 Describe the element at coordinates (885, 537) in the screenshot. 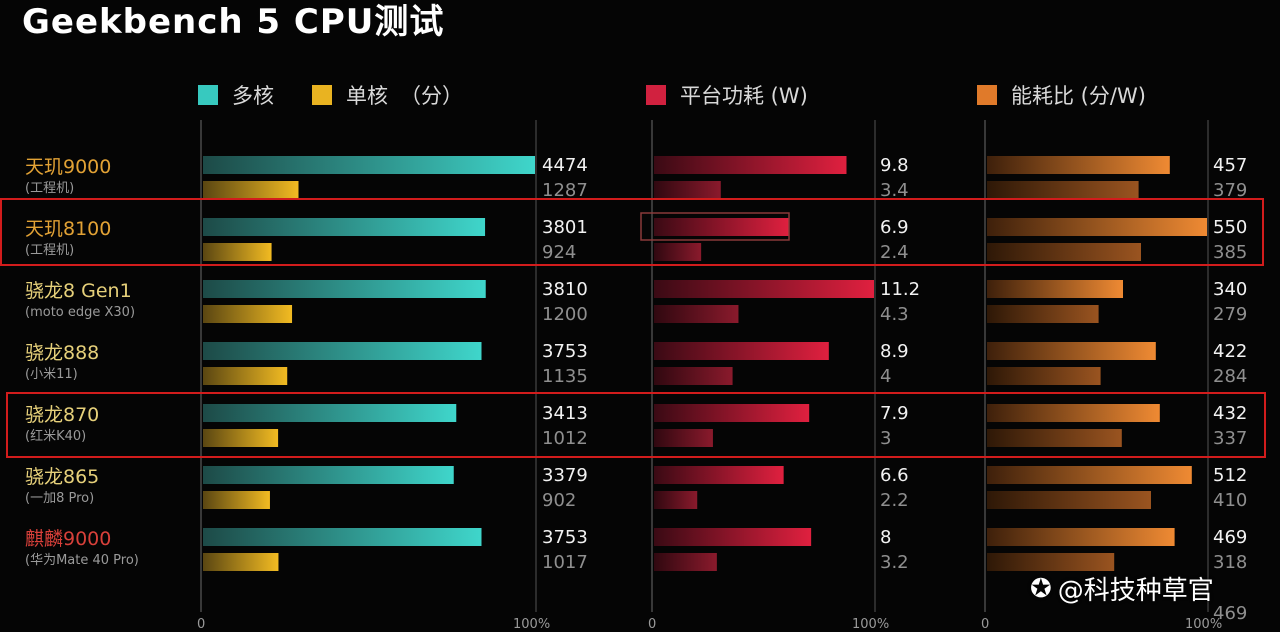

I see `data-label: 8` at that location.